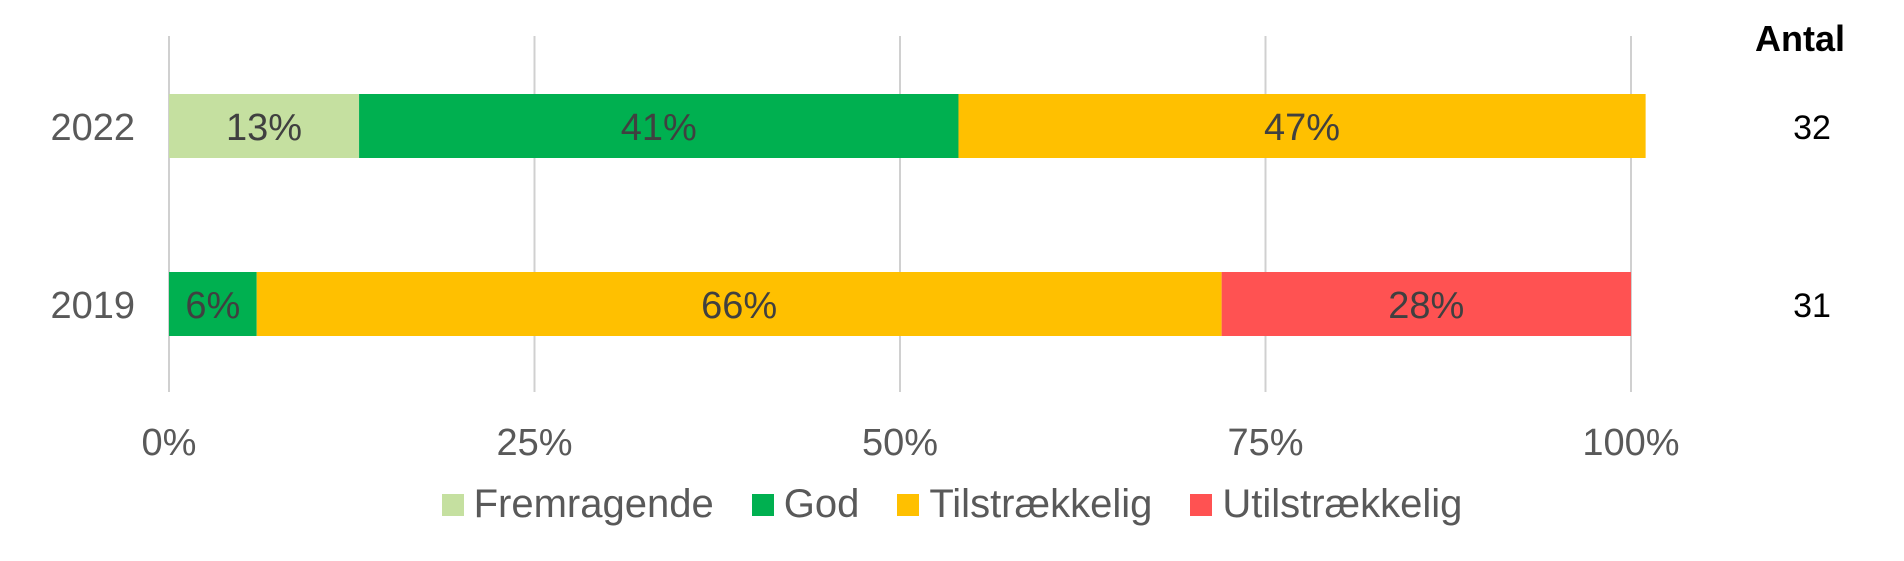  I want to click on legend-label: Utilstrækkelig, so click(1342, 504).